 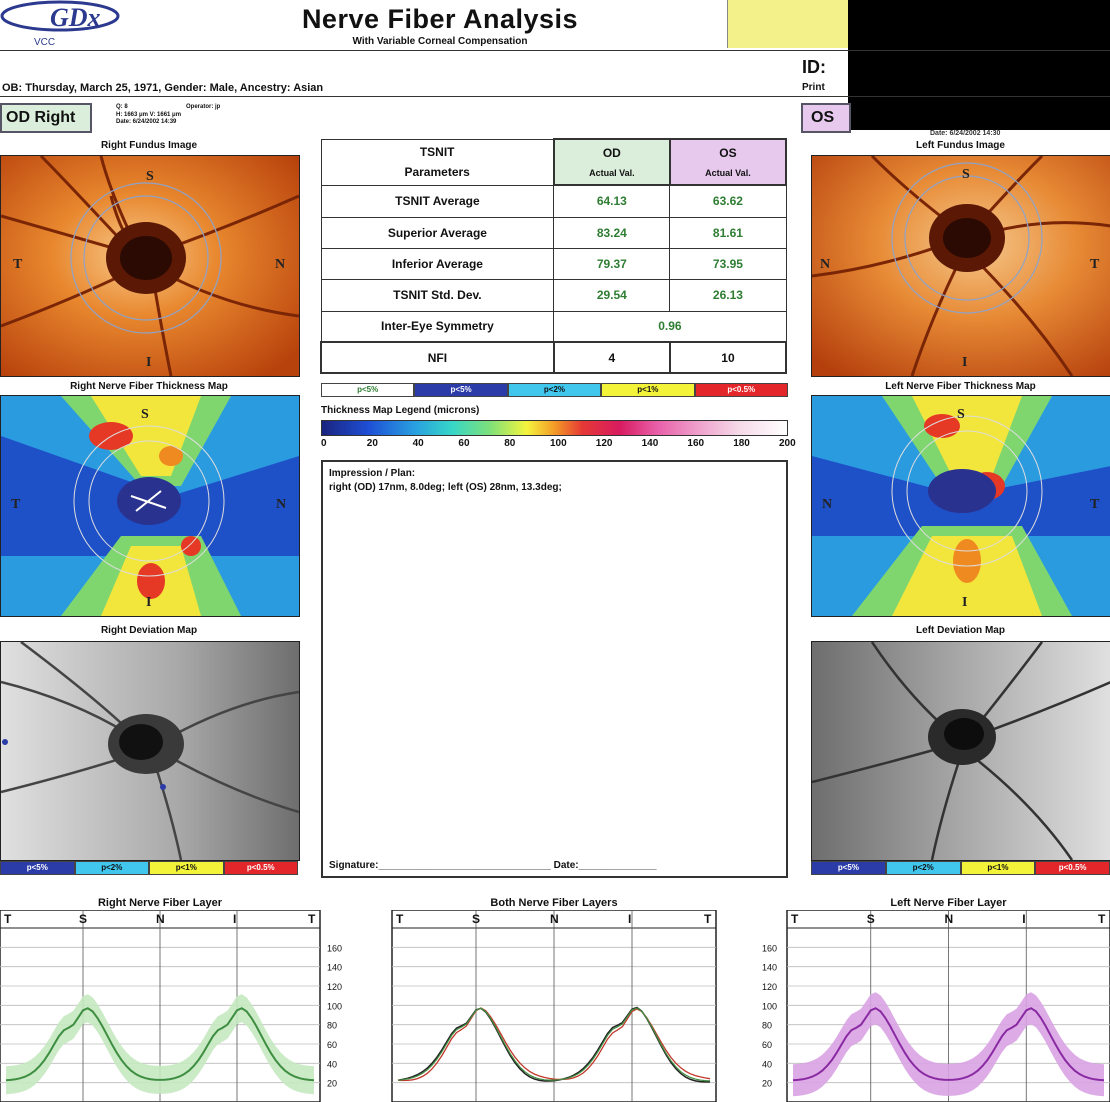 I want to click on table-row: Inferior Average 79.37 73.95, so click(x=553, y=263).